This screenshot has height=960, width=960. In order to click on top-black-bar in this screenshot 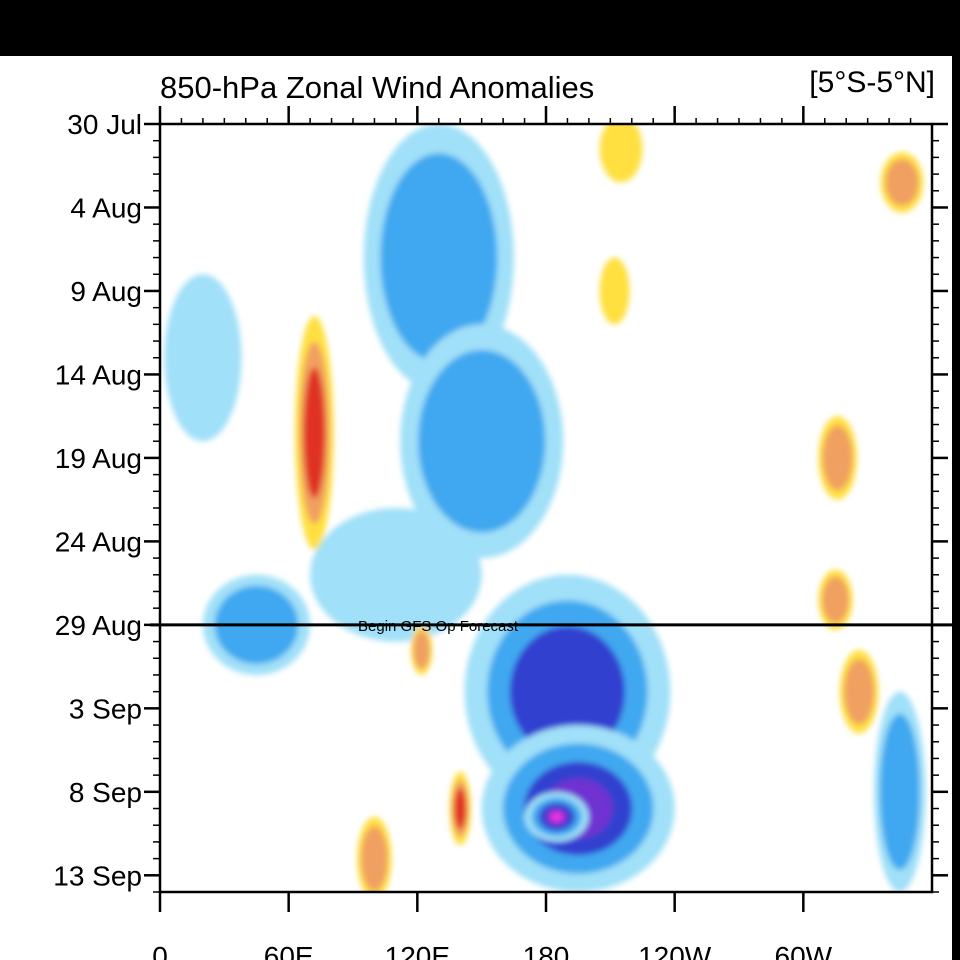, I will do `click(480, 28)`.